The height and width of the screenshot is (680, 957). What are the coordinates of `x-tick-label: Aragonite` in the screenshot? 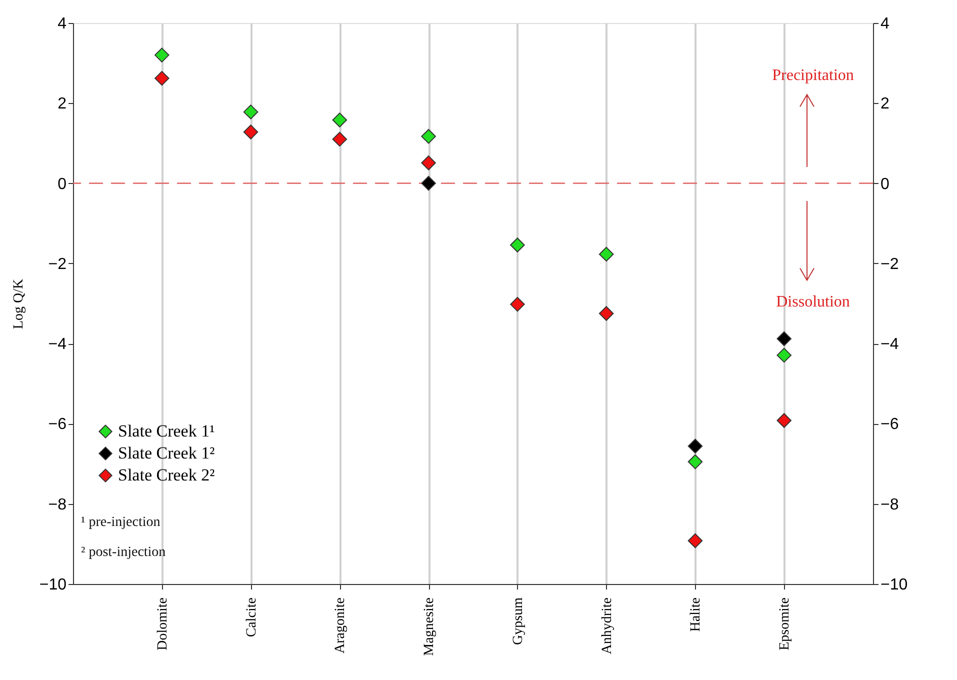 It's located at (340, 626).